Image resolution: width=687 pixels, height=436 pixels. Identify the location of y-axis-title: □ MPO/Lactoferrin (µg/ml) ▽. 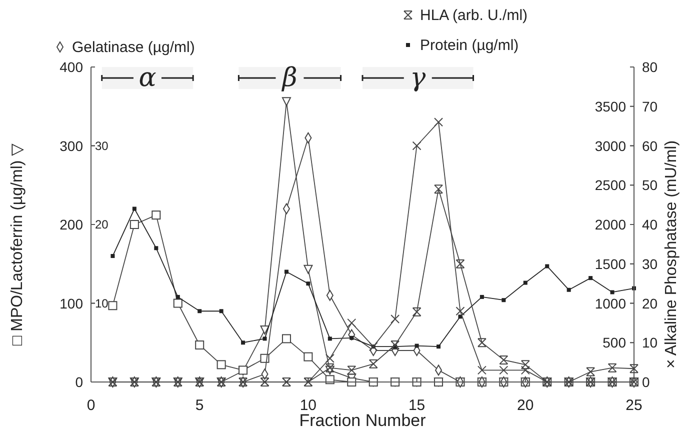
(17, 244).